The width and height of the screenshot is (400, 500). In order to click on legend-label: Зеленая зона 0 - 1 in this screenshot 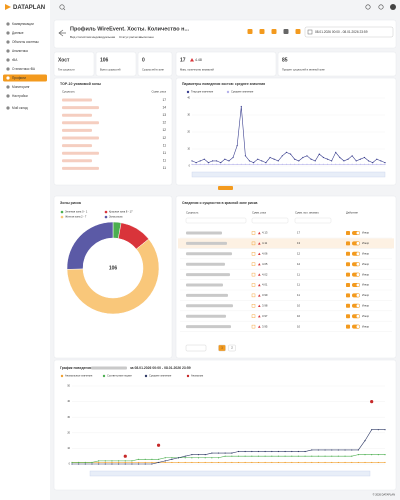, I will do `click(76, 212)`.